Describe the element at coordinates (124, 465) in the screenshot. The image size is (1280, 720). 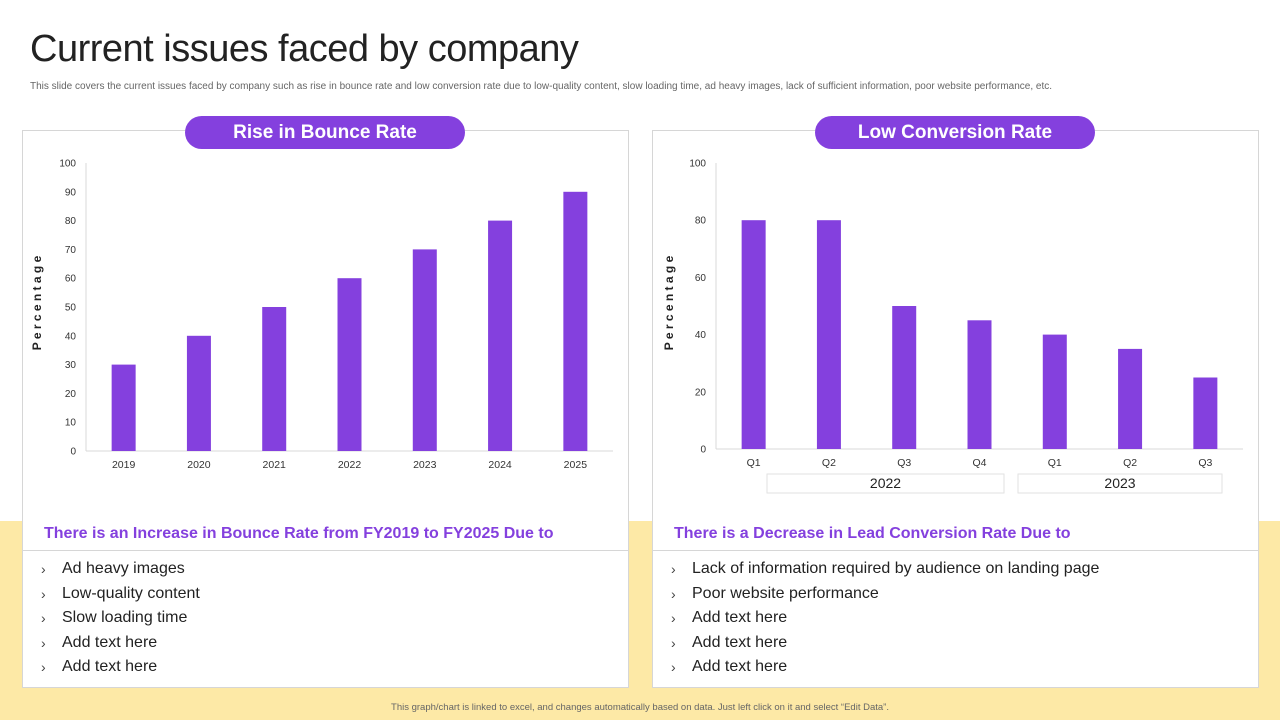
I see `x-tick-label: 2019` at that location.